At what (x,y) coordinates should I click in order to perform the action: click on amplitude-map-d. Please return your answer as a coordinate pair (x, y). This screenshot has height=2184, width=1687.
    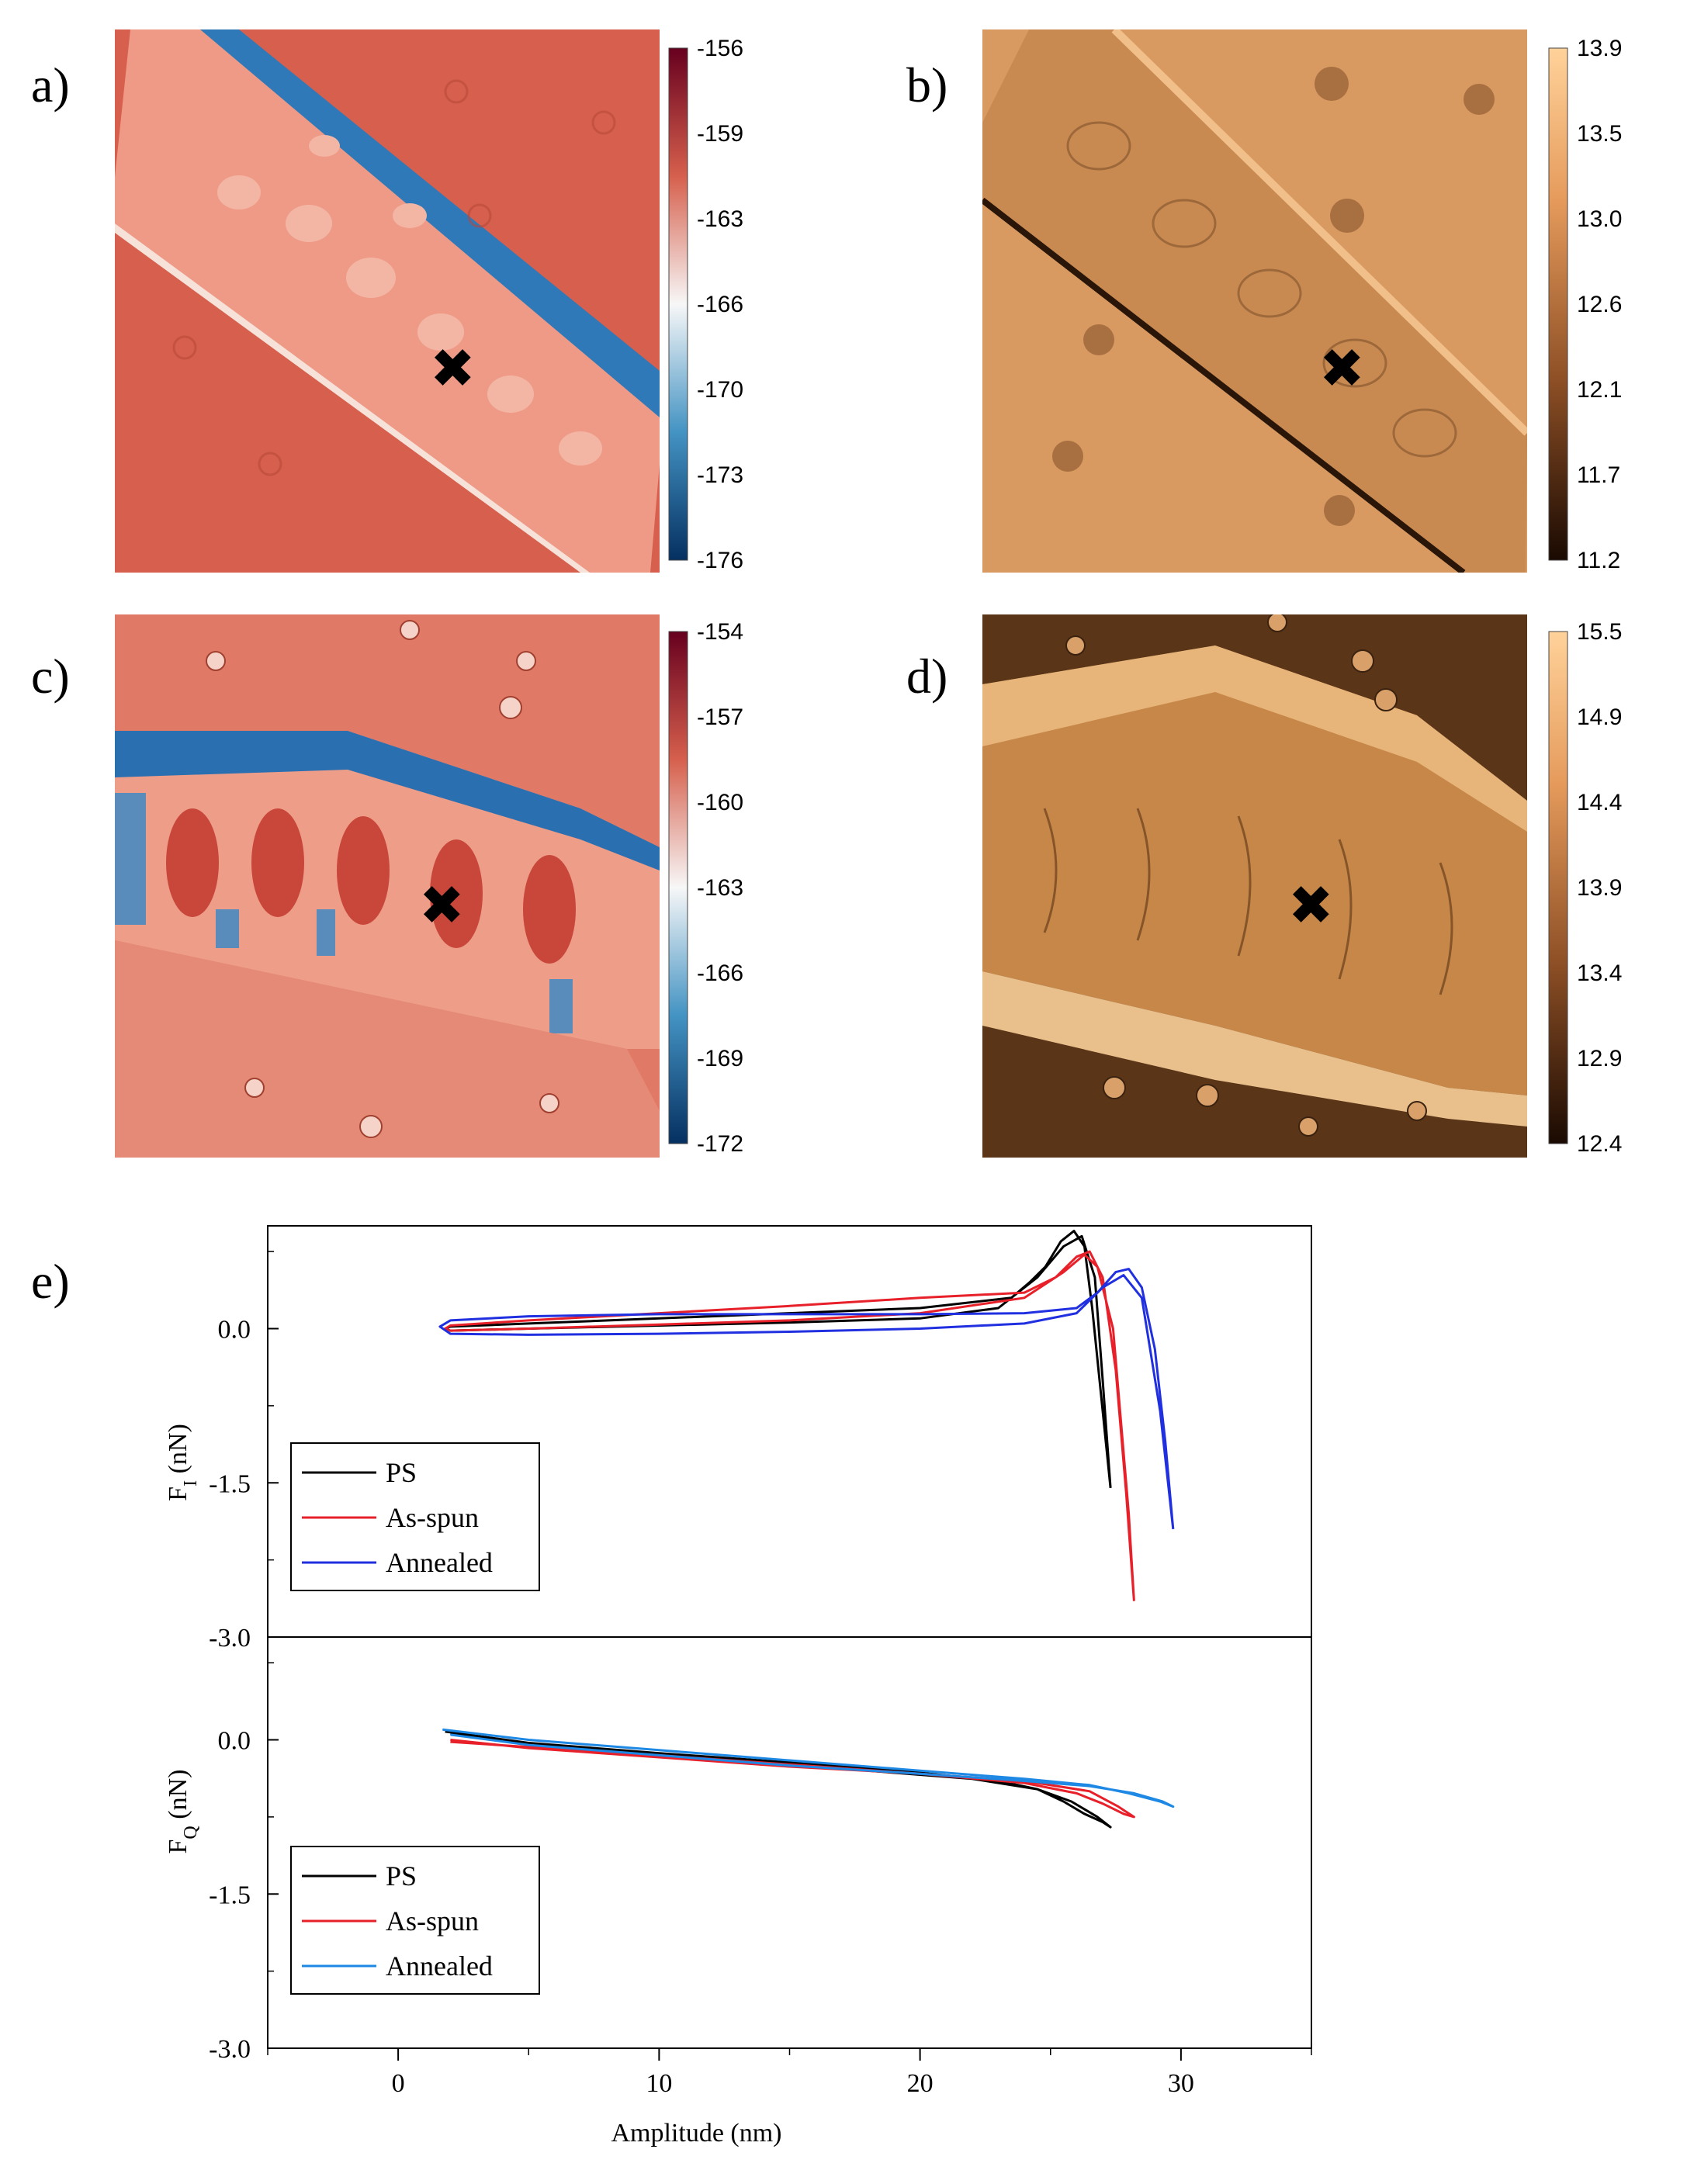
    Looking at the image, I should click on (1255, 886).